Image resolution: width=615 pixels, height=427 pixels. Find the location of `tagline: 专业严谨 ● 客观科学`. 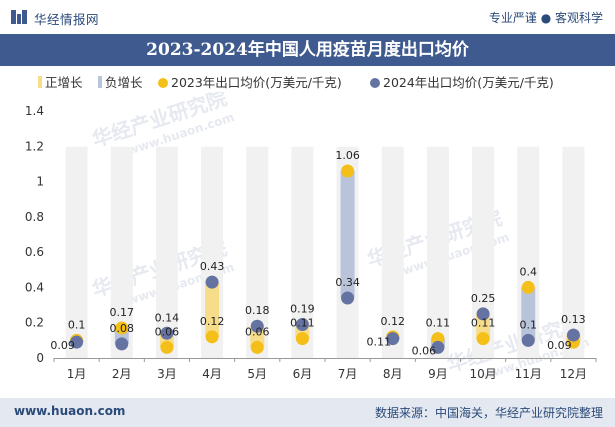

tagline: 专业严谨 ● 客观科学 is located at coordinates (545, 18).